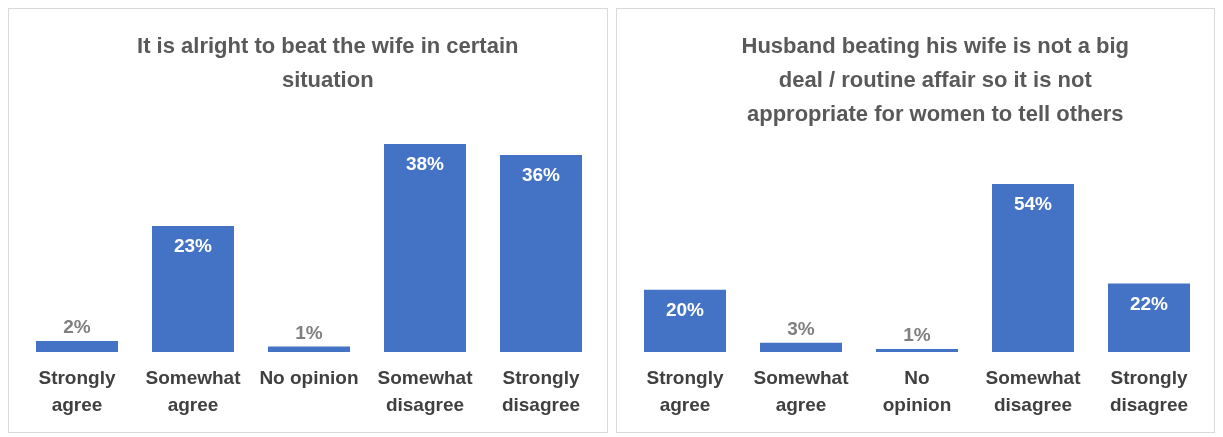 The width and height of the screenshot is (1223, 437). Describe the element at coordinates (684, 309) in the screenshot. I see `data-label: 20%` at that location.